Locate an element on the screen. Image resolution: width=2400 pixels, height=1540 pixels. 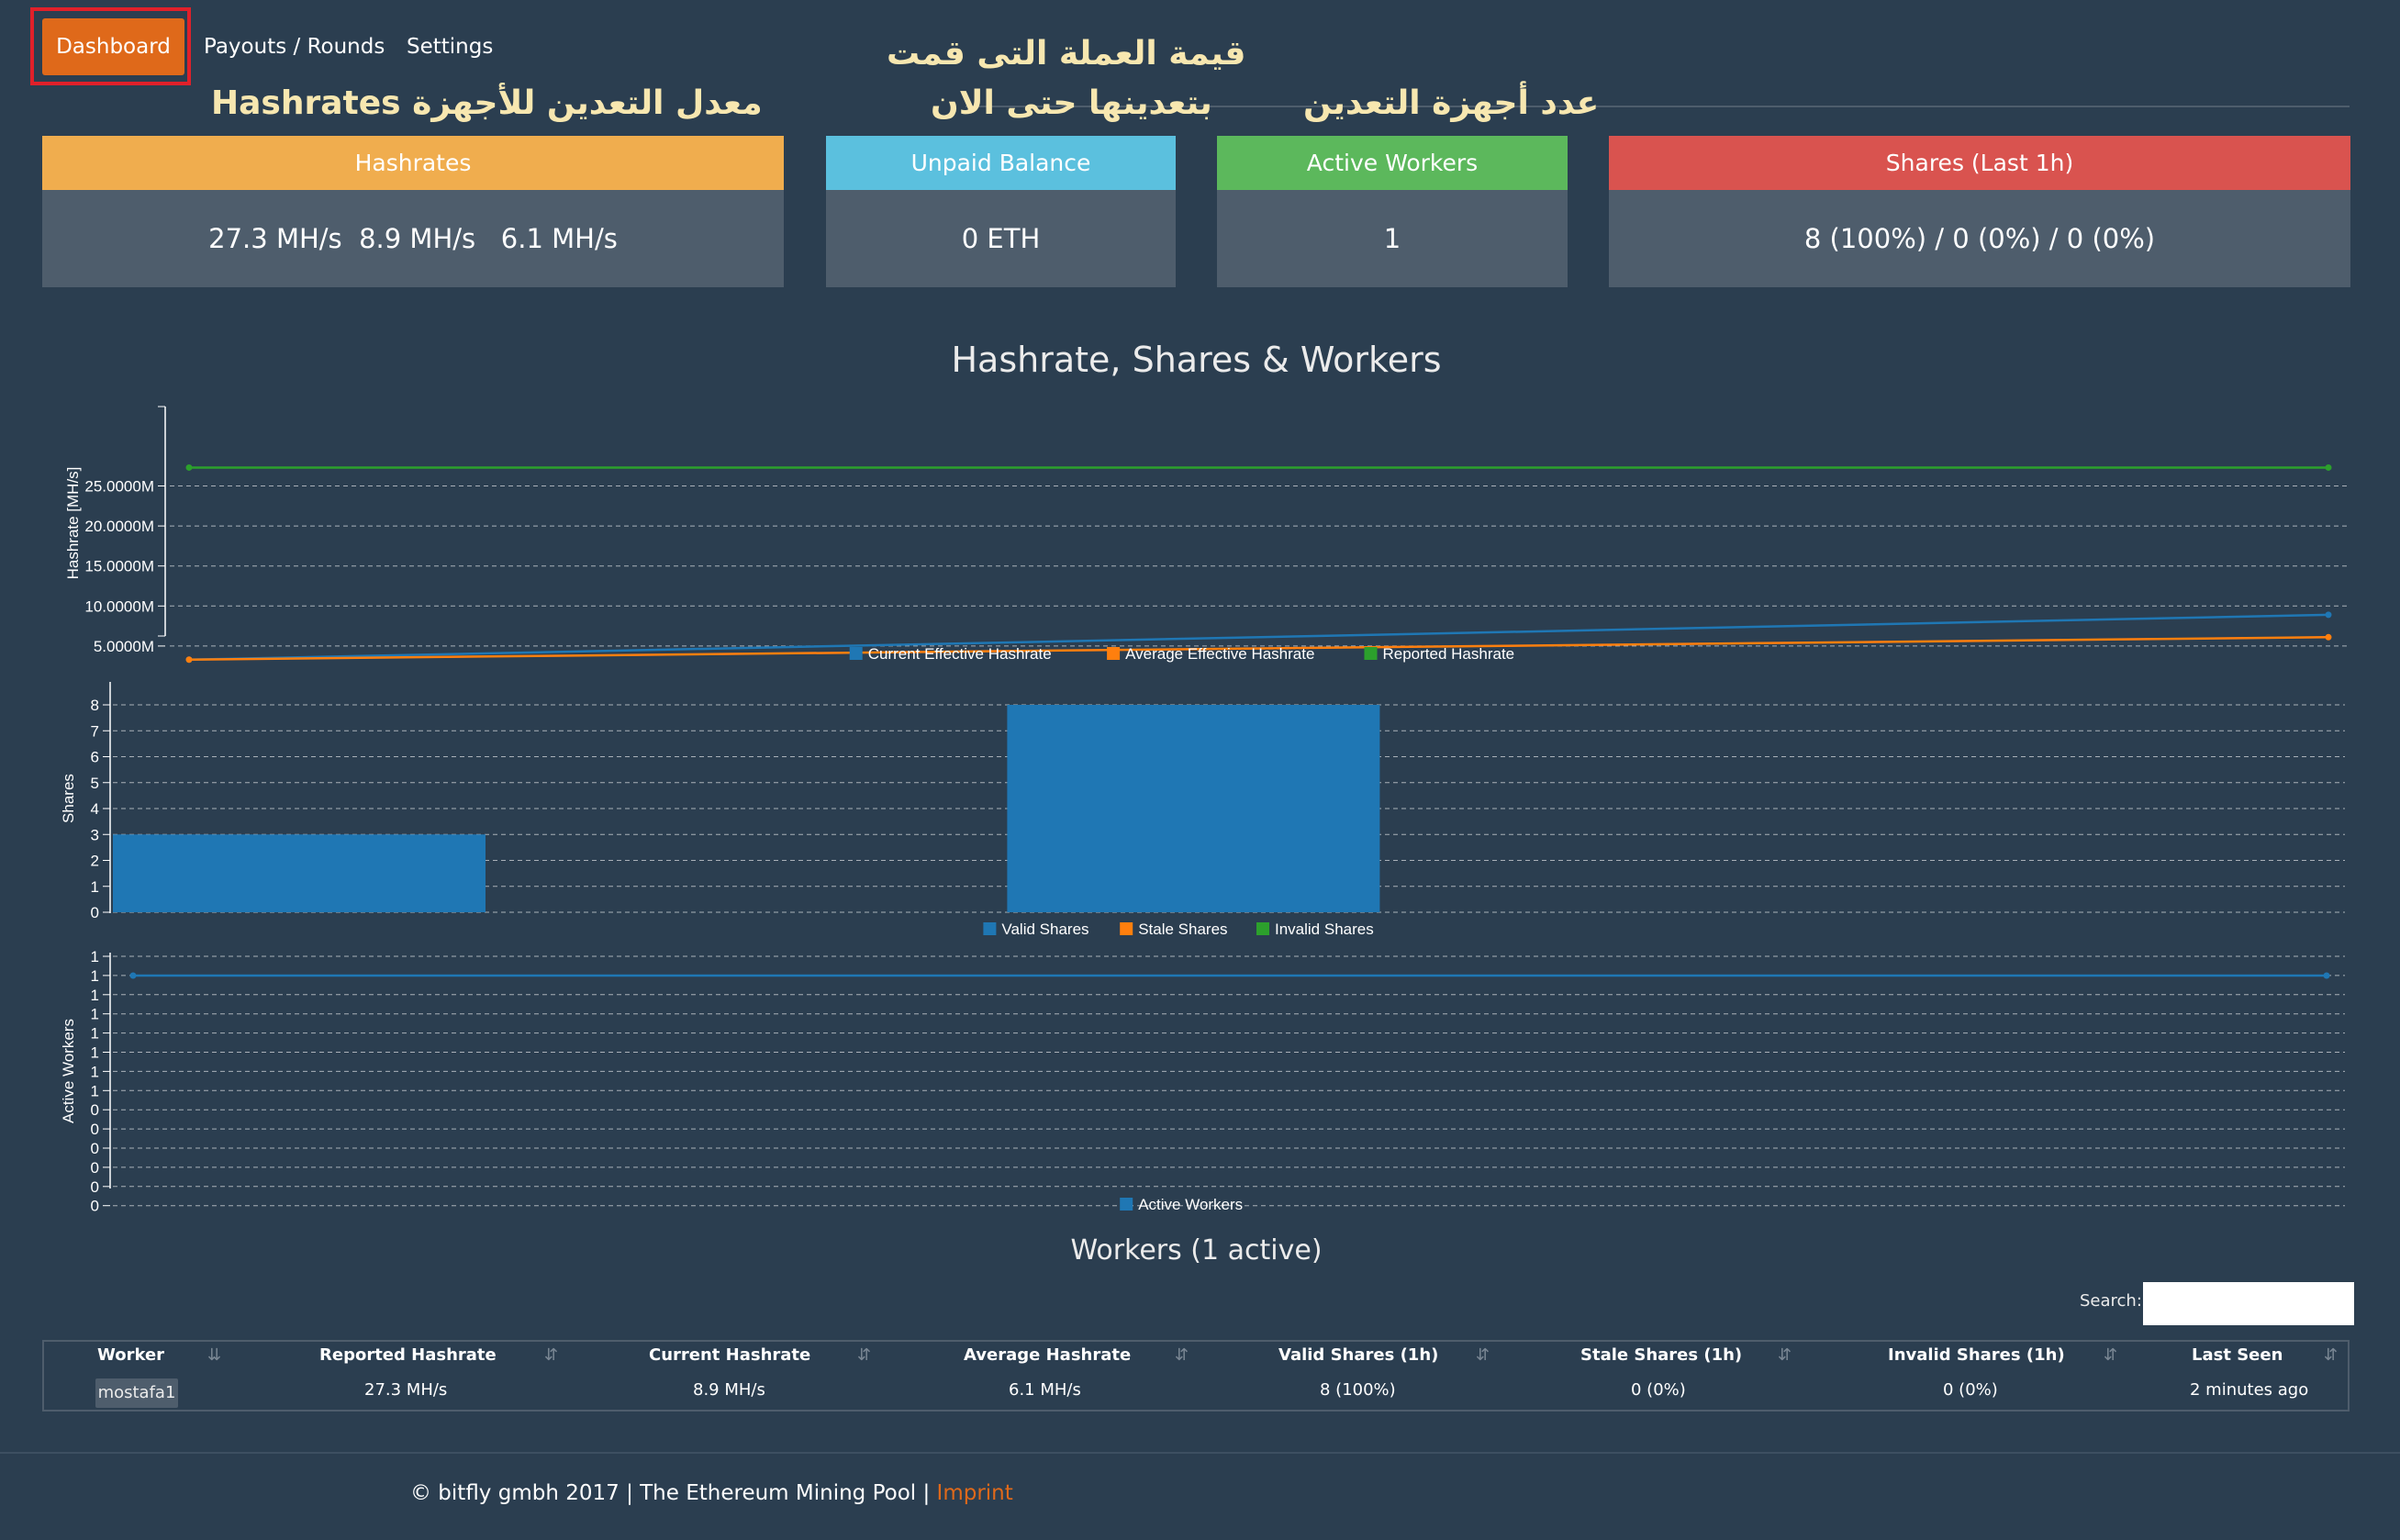
hashrate-y-label: Hashrate [MH/s] is located at coordinates (73, 523).